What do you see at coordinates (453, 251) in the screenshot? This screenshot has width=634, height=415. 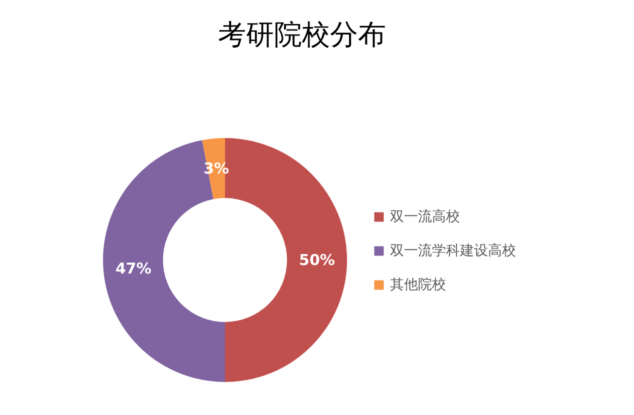 I see `legend-label: 双一流学科建设高校` at bounding box center [453, 251].